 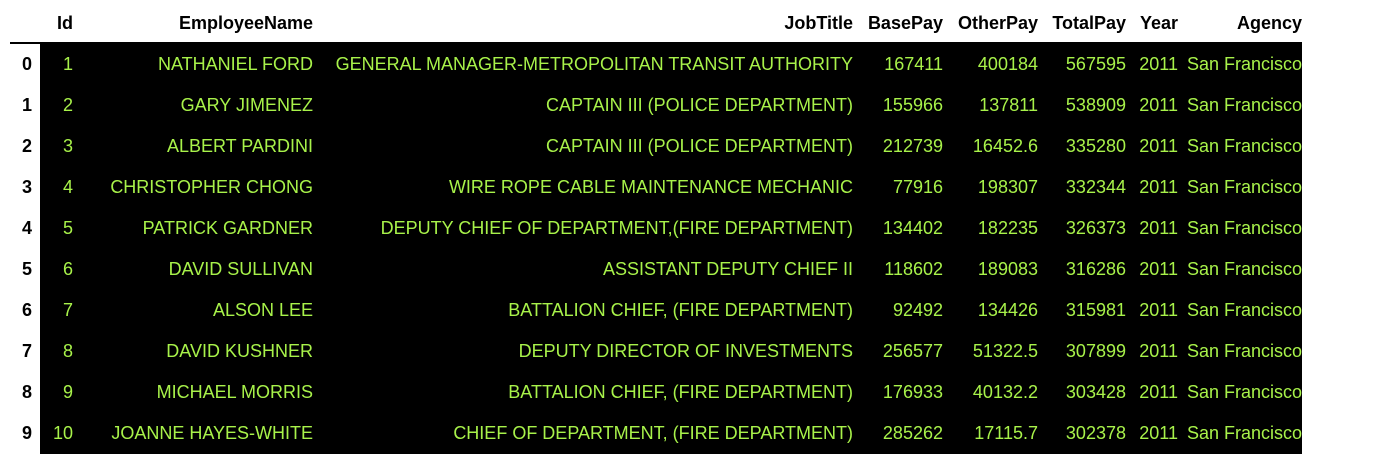 I want to click on row-index: 7, so click(x=25, y=351).